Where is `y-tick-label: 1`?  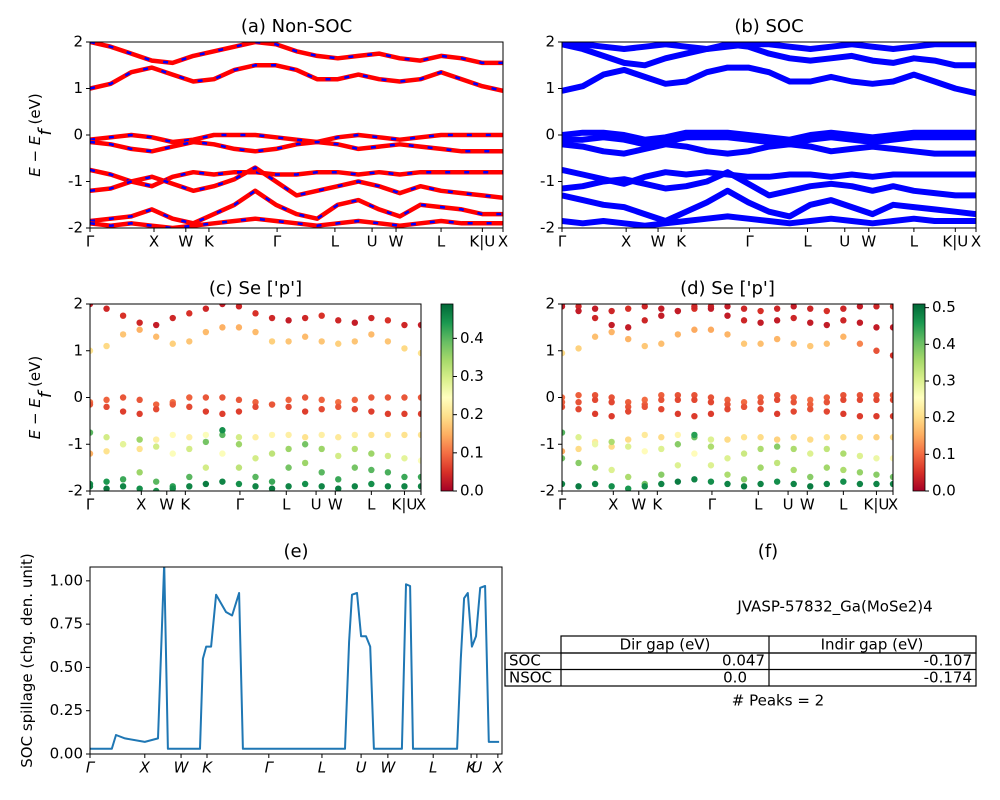 y-tick-label: 1 is located at coordinates (78, 88).